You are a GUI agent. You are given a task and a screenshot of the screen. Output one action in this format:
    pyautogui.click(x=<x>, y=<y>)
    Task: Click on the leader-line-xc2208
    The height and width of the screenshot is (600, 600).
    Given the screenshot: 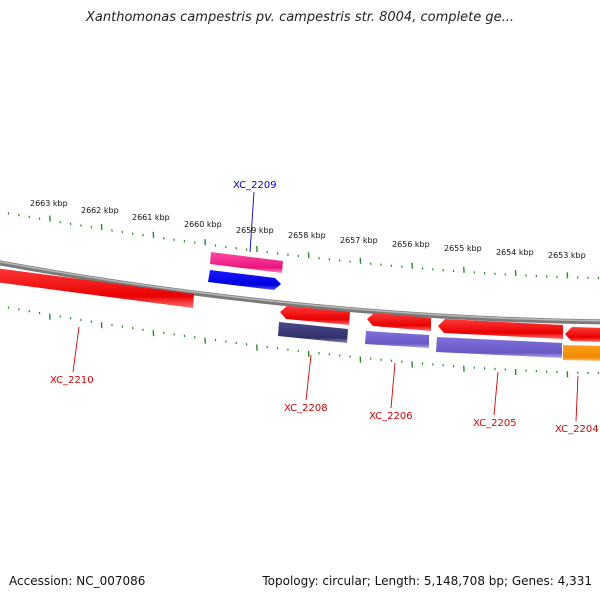 What is the action you would take?
    pyautogui.click(x=308, y=377)
    